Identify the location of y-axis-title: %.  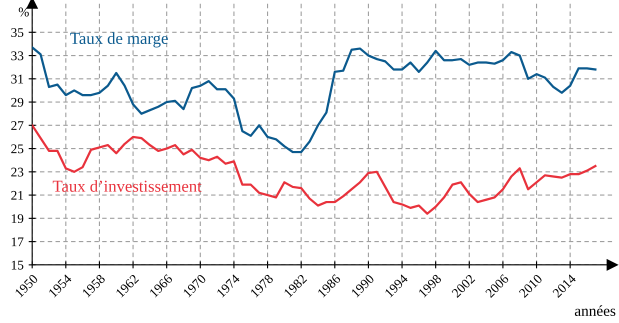
(23, 12).